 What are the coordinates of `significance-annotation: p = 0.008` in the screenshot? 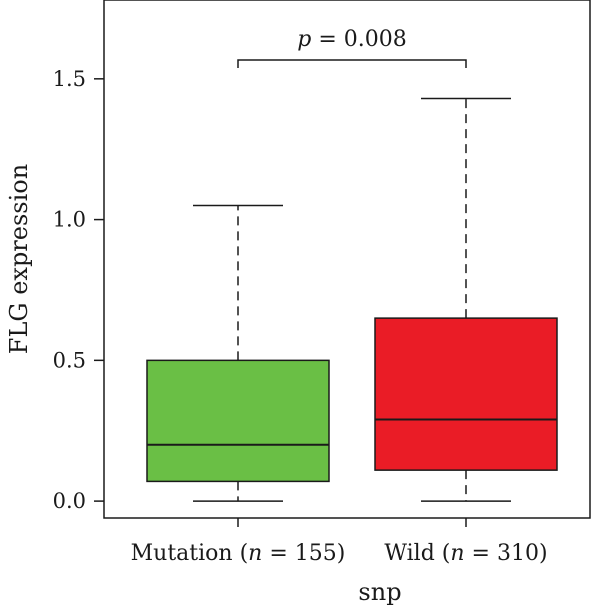 It's located at (352, 47).